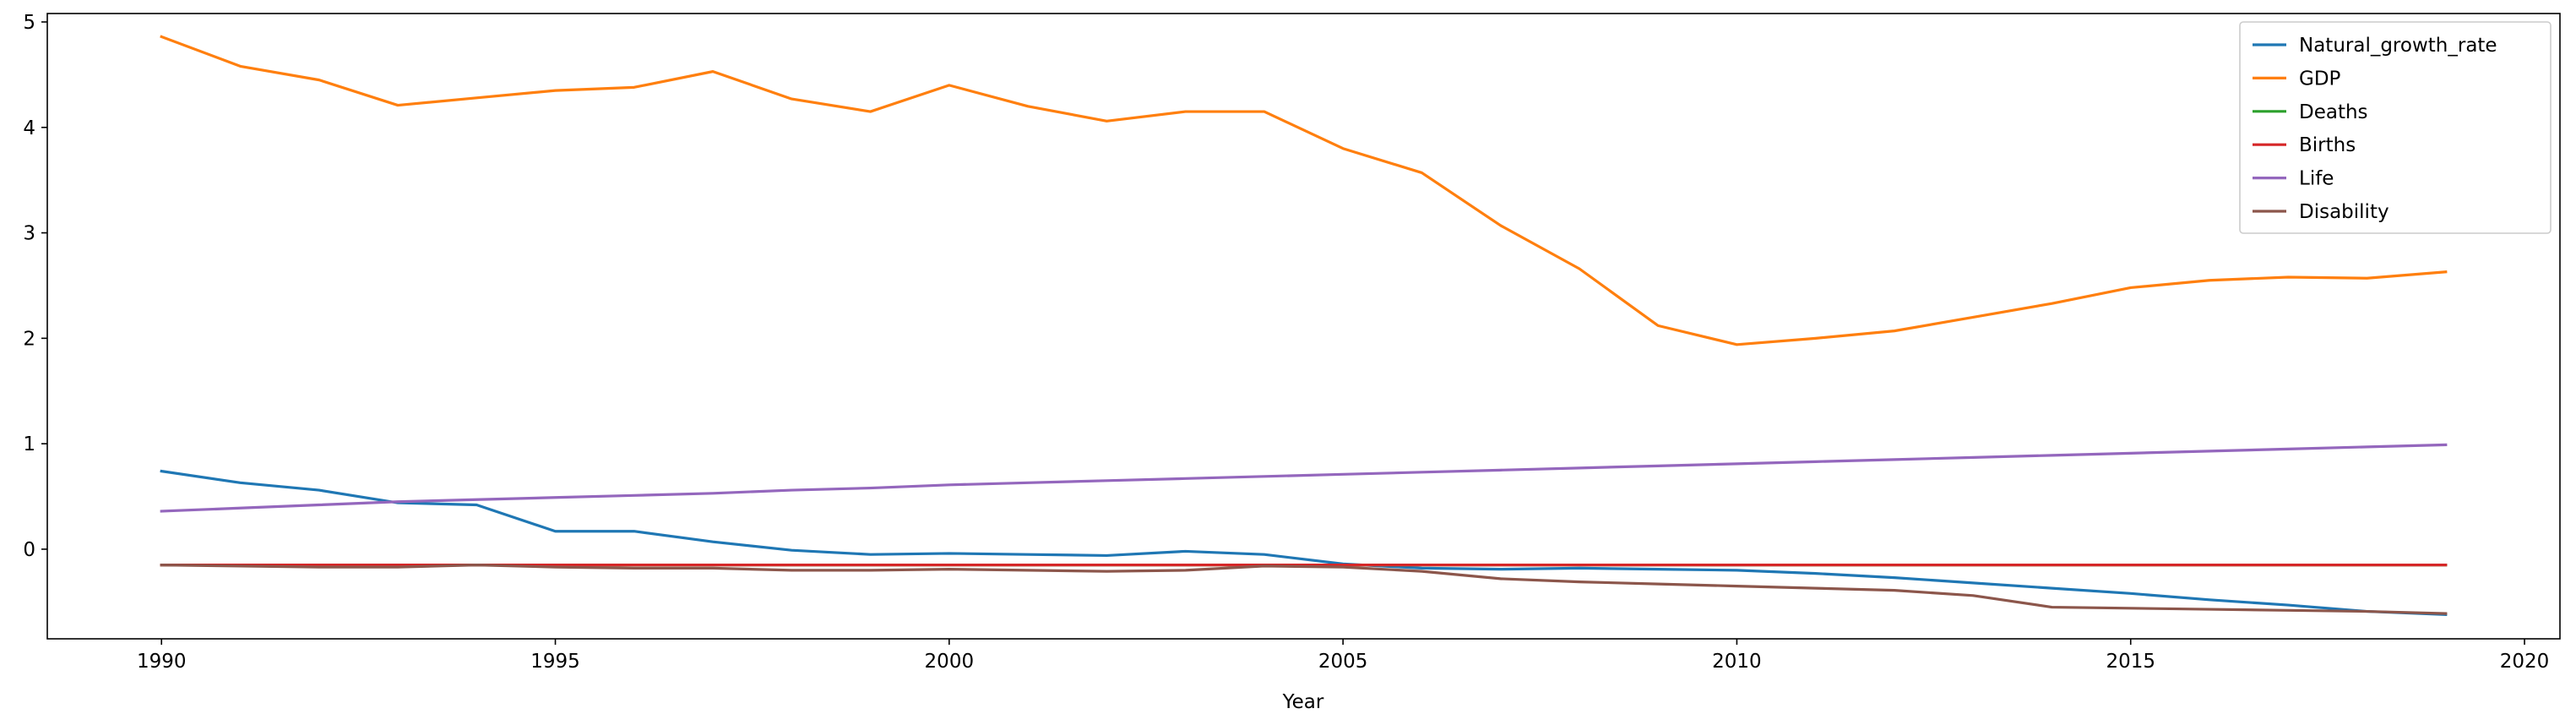  Describe the element at coordinates (29, 339) in the screenshot. I see `y-tick-label: 2` at that location.